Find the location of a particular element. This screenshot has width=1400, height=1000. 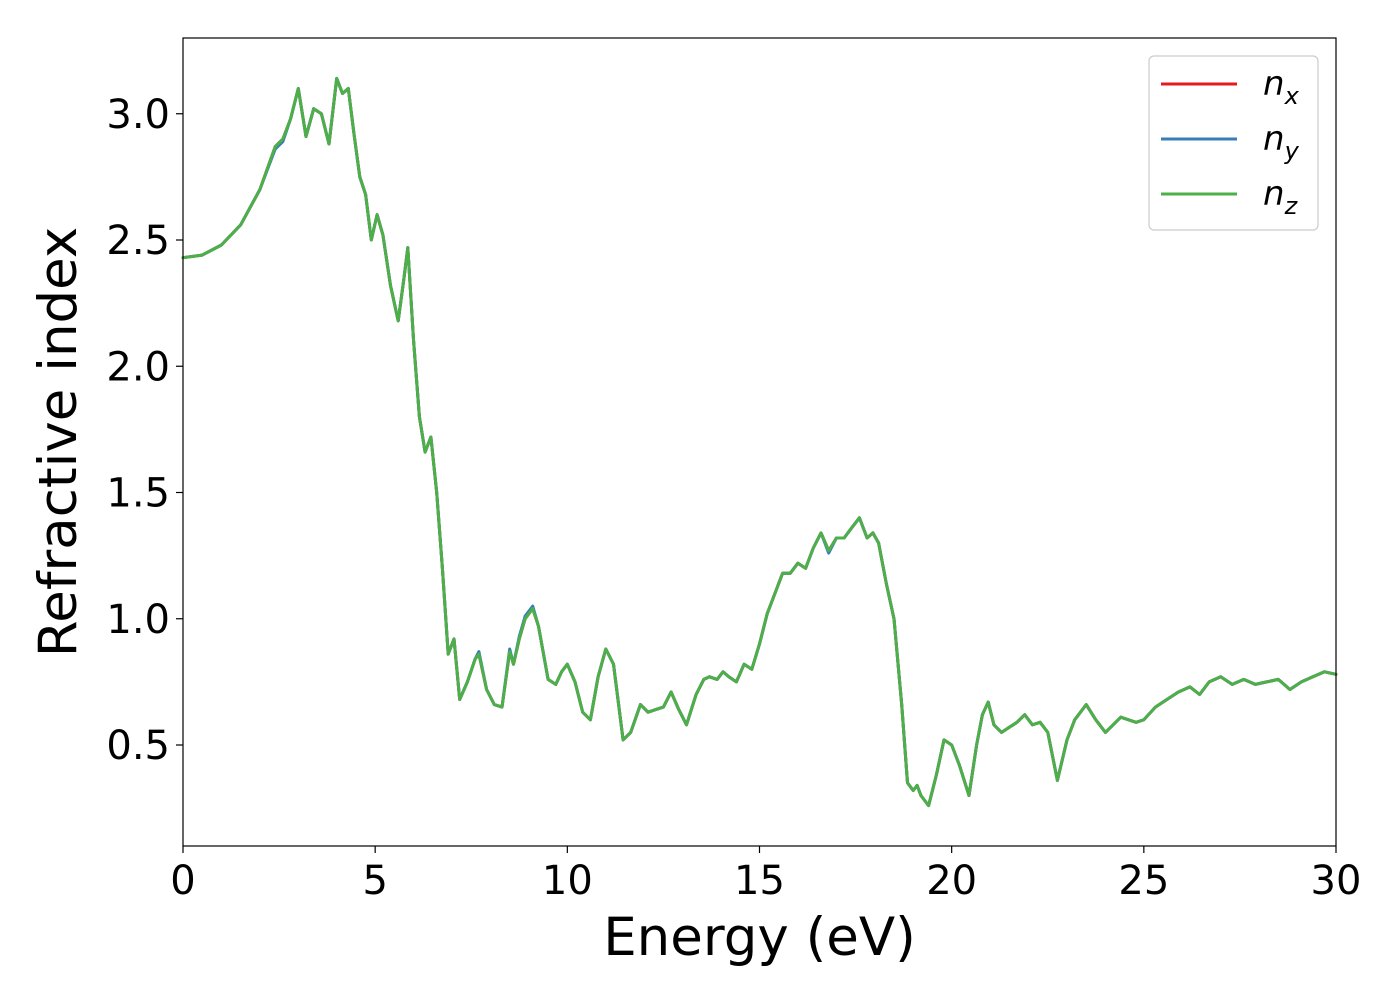

x-tick-label: 15 is located at coordinates (759, 881).